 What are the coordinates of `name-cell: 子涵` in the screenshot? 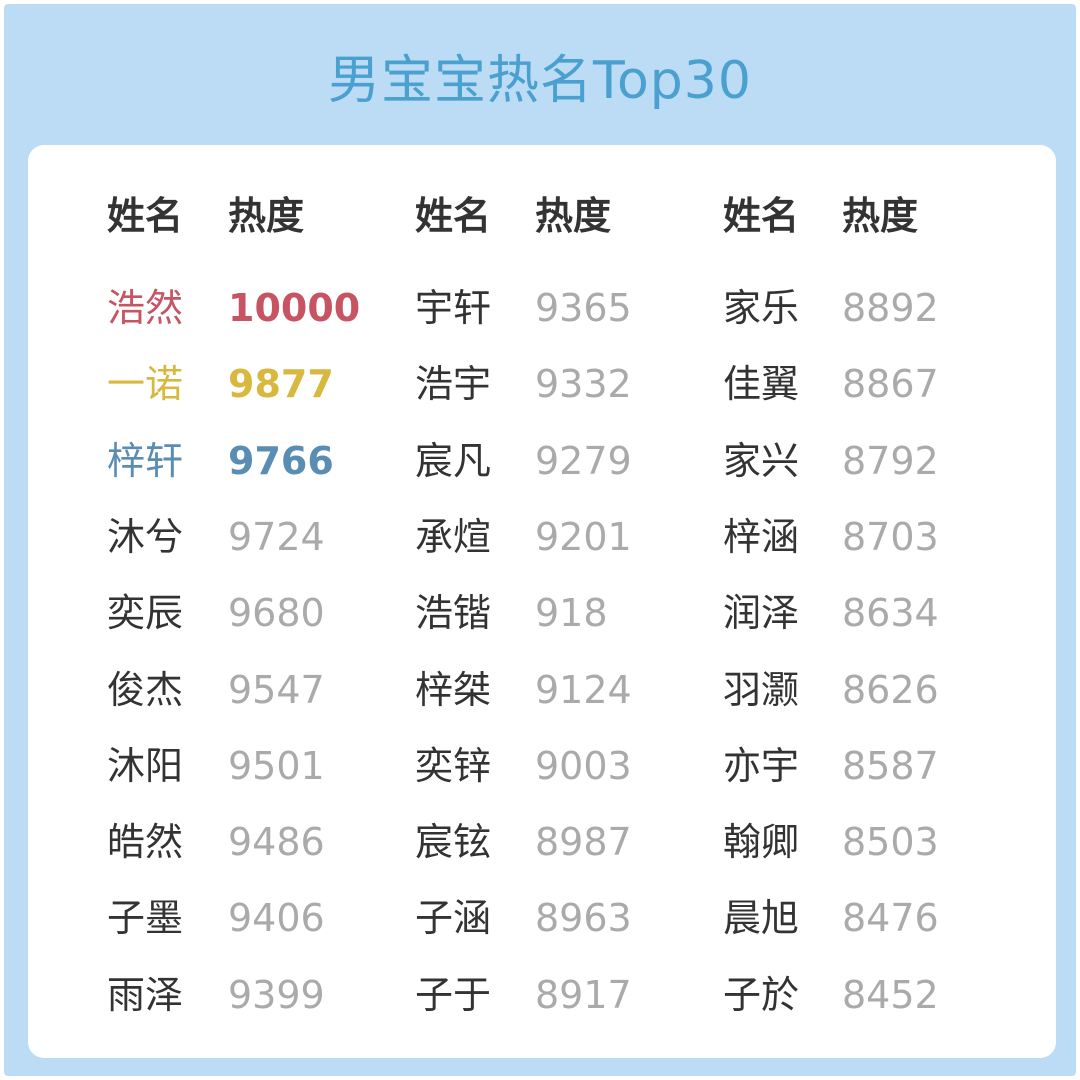 It's located at (453, 918).